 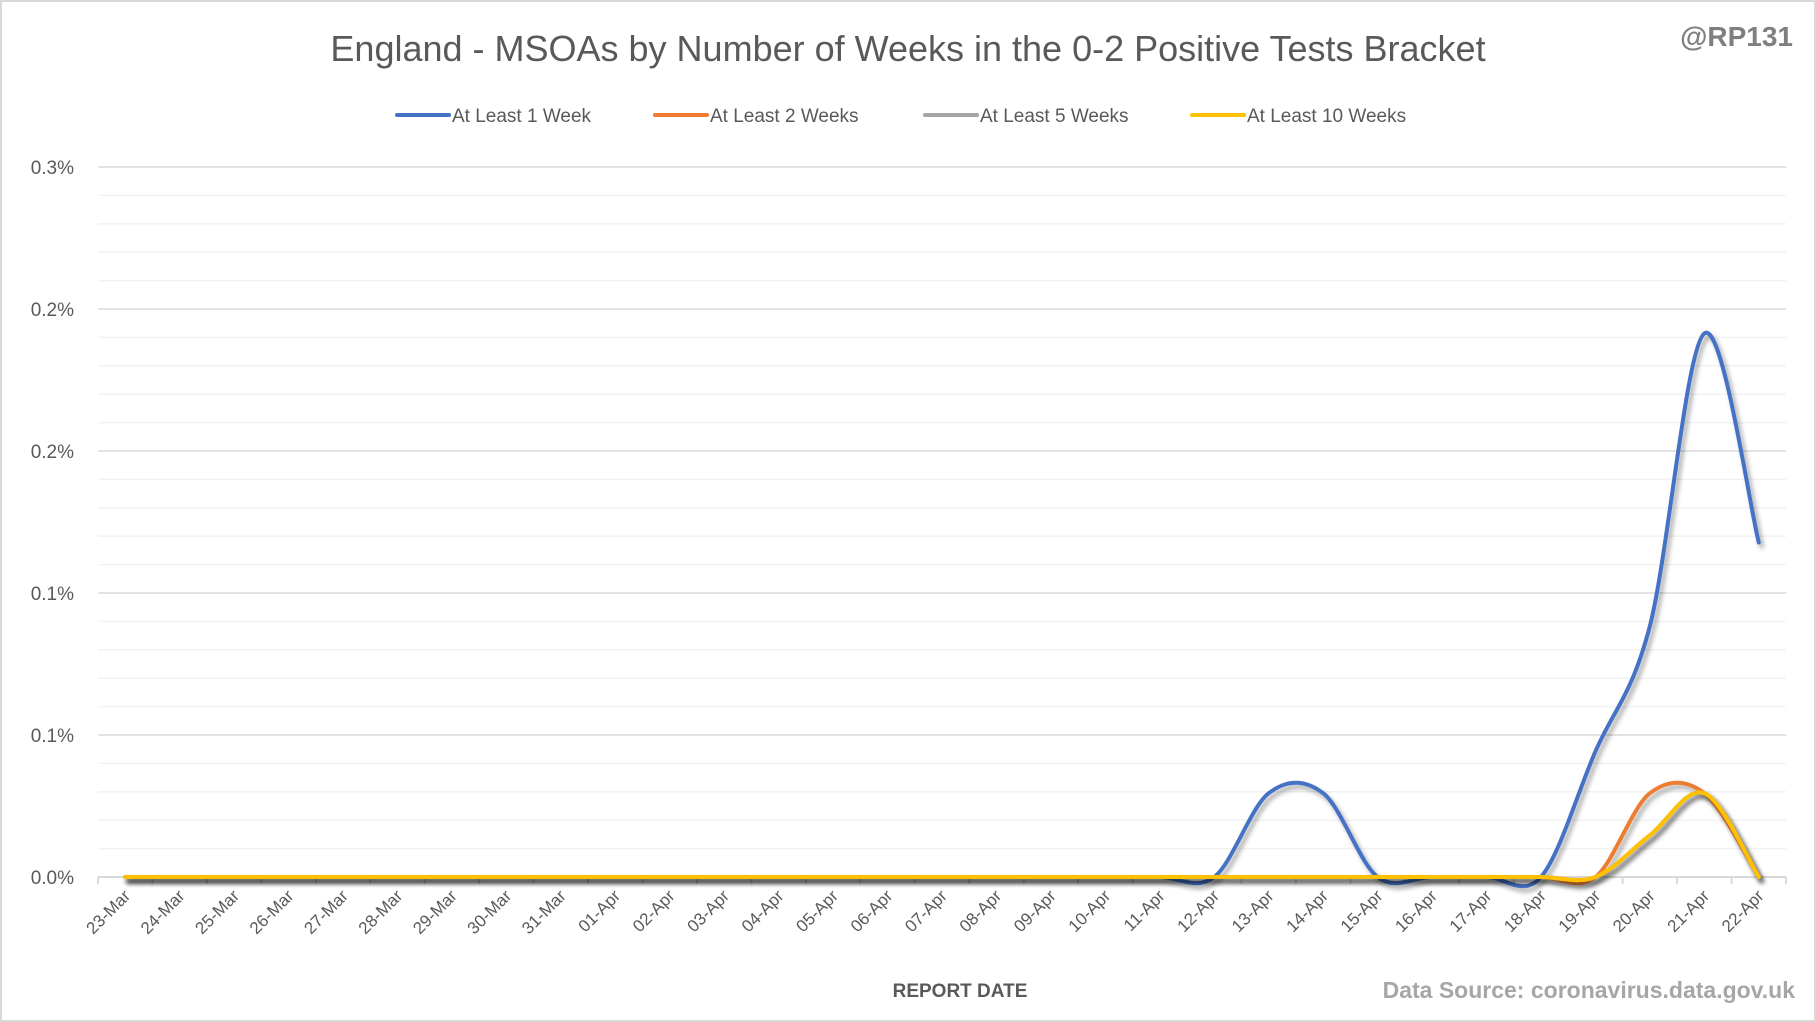 What do you see at coordinates (1090, 911) in the screenshot?
I see `x-tick-label: 10-Apr` at bounding box center [1090, 911].